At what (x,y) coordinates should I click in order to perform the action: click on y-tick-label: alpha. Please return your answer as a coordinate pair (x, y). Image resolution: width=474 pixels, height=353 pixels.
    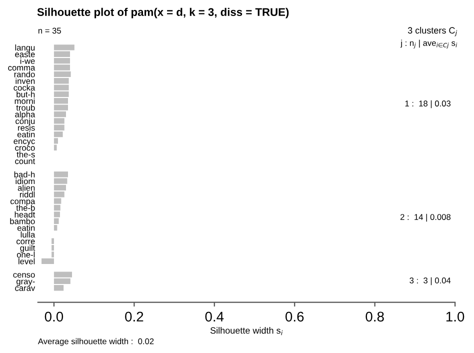
    Looking at the image, I should click on (25, 115).